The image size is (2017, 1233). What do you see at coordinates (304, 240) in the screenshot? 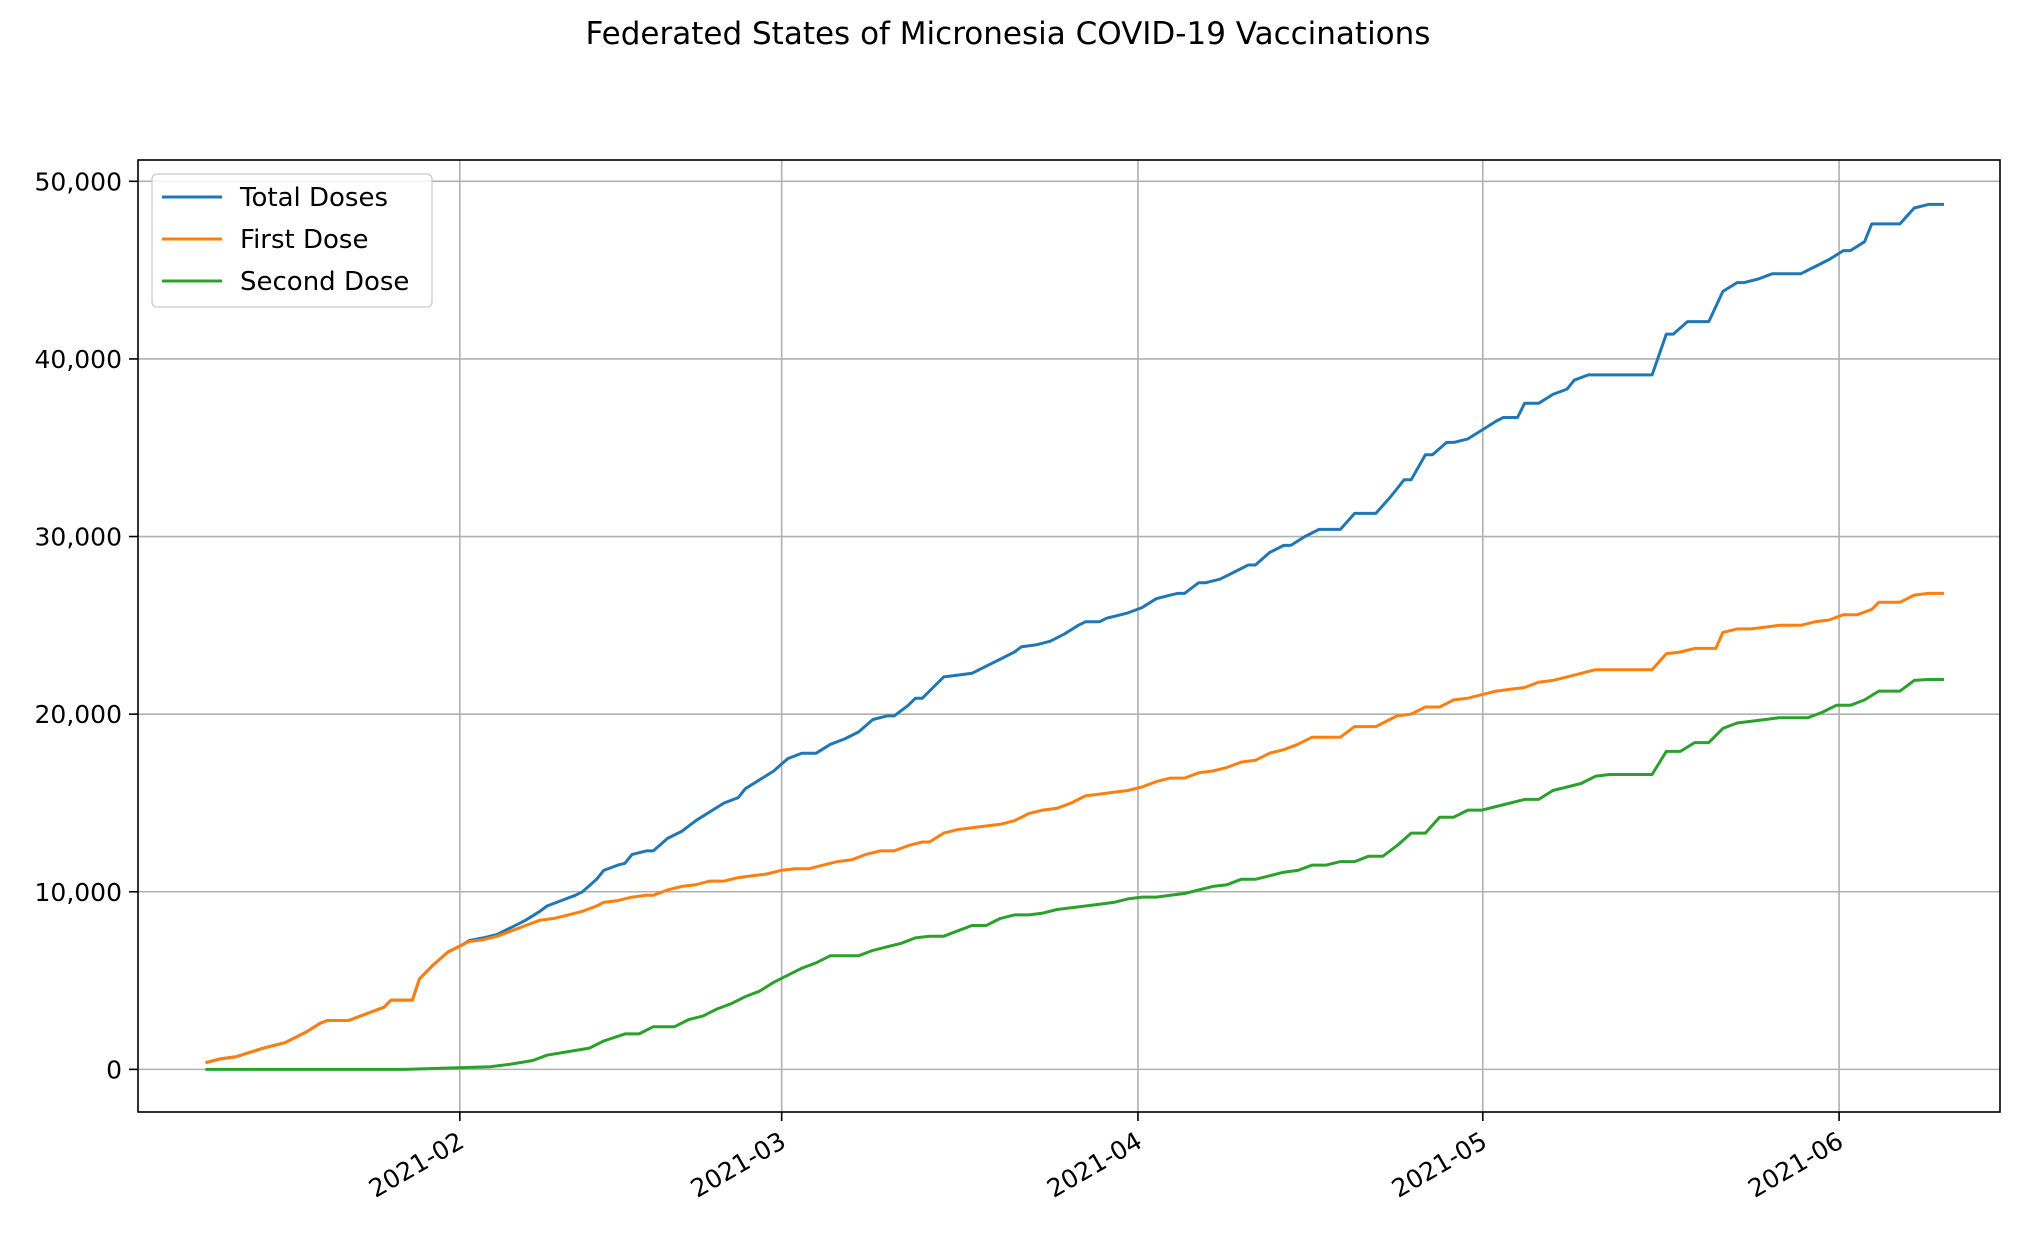
I see `legend-label: First Dose` at bounding box center [304, 240].